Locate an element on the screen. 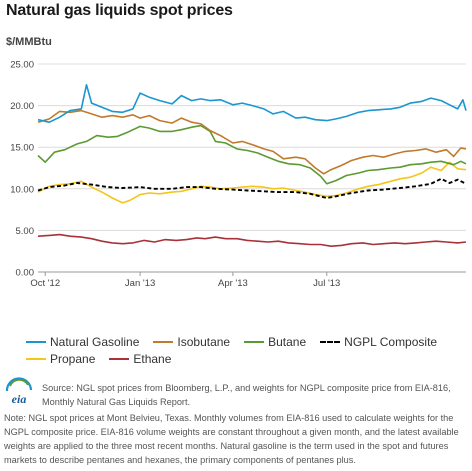  series-line-natural-gasoline is located at coordinates (252, 103).